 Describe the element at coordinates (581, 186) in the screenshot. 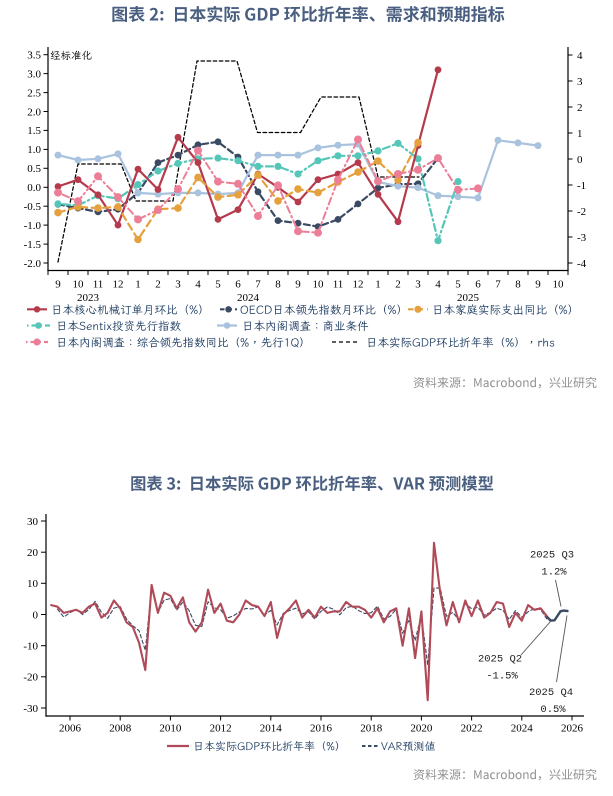

I see `svg-text: -1` at that location.